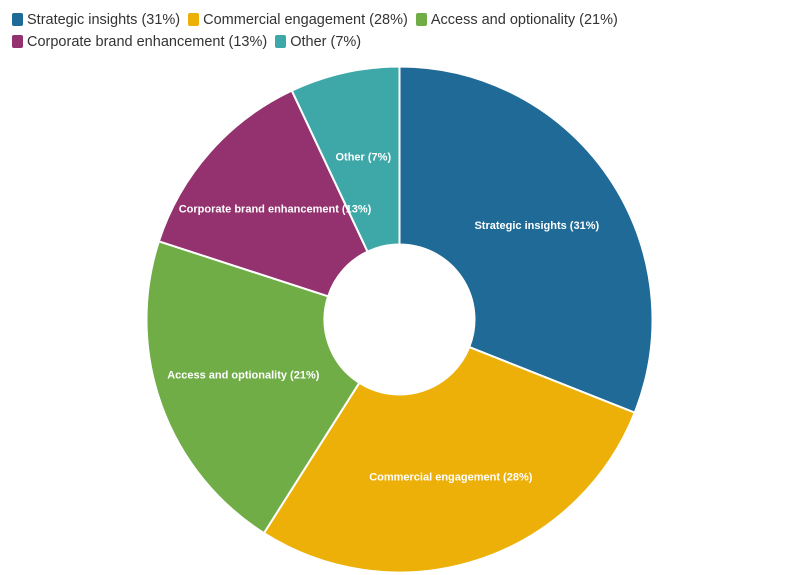 The width and height of the screenshot is (796, 575). I want to click on legend-item-corporate-brand-enhancement: Corporate brand enhancement (13%), so click(139, 41).